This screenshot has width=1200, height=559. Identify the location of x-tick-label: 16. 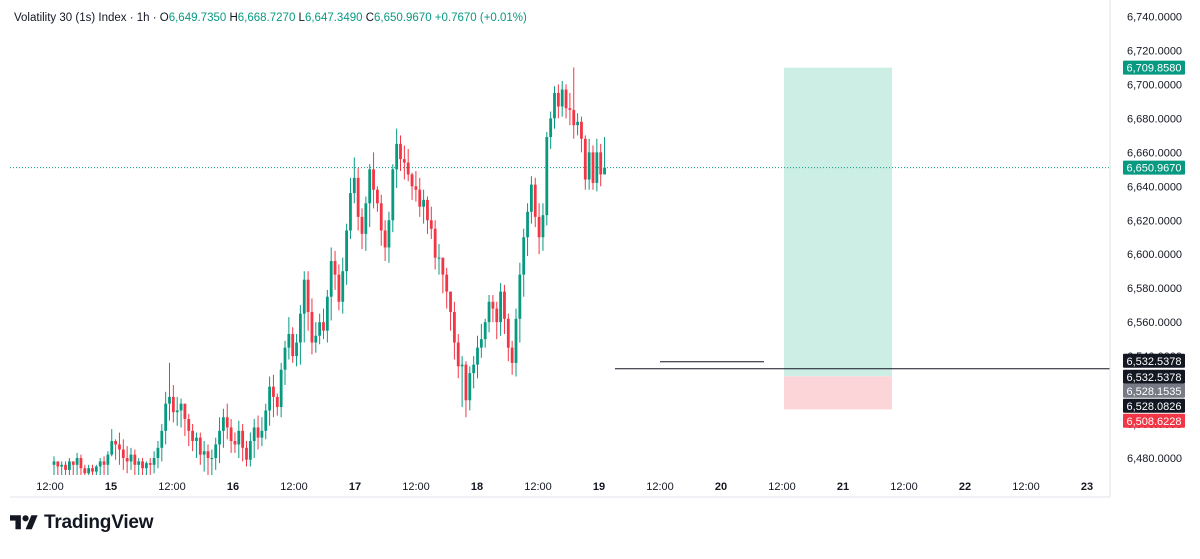
(233, 487).